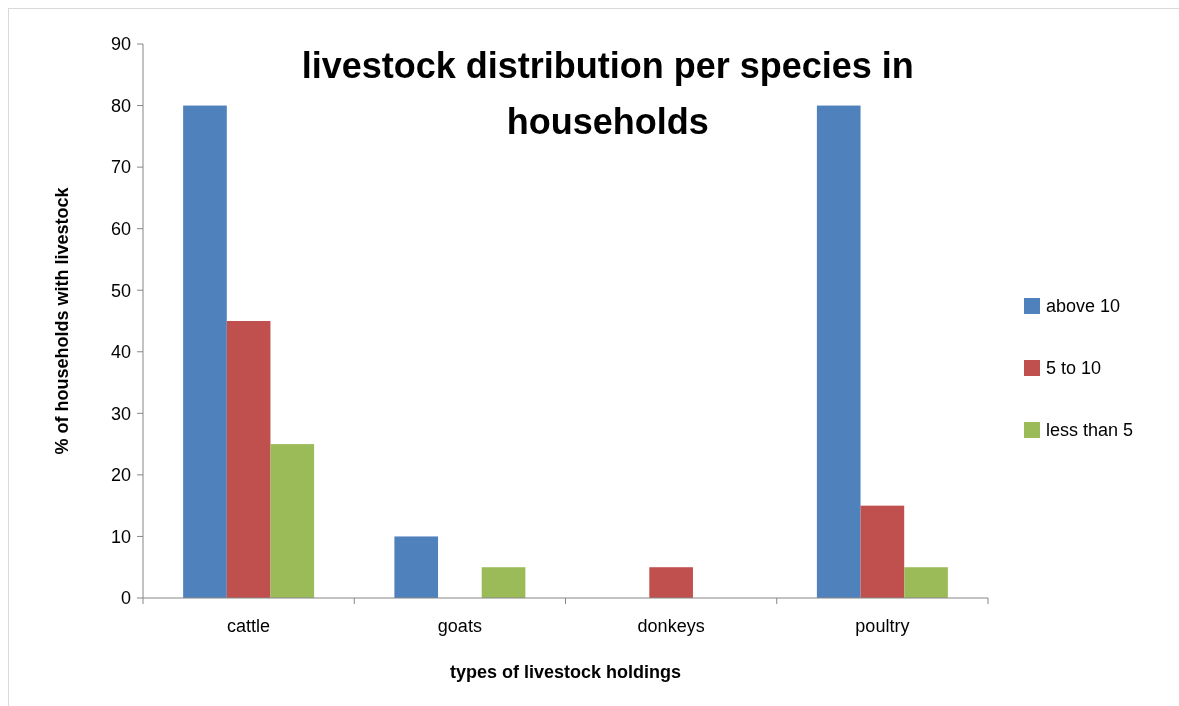  I want to click on y-tick-label: 50, so click(120, 290).